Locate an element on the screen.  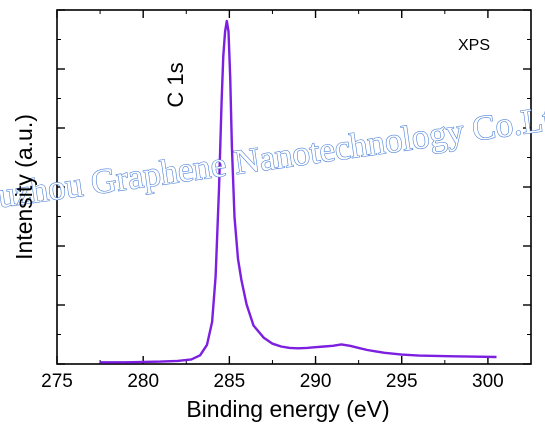
c1s-label: C 1s is located at coordinates (175, 84).